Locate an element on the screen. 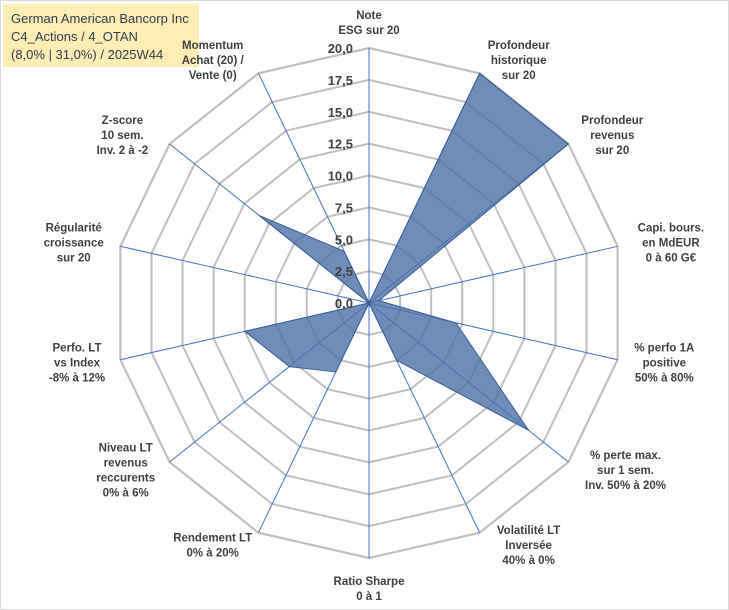  axis-label-7: Ratio Sharpe 0 à 1 is located at coordinates (369, 589).